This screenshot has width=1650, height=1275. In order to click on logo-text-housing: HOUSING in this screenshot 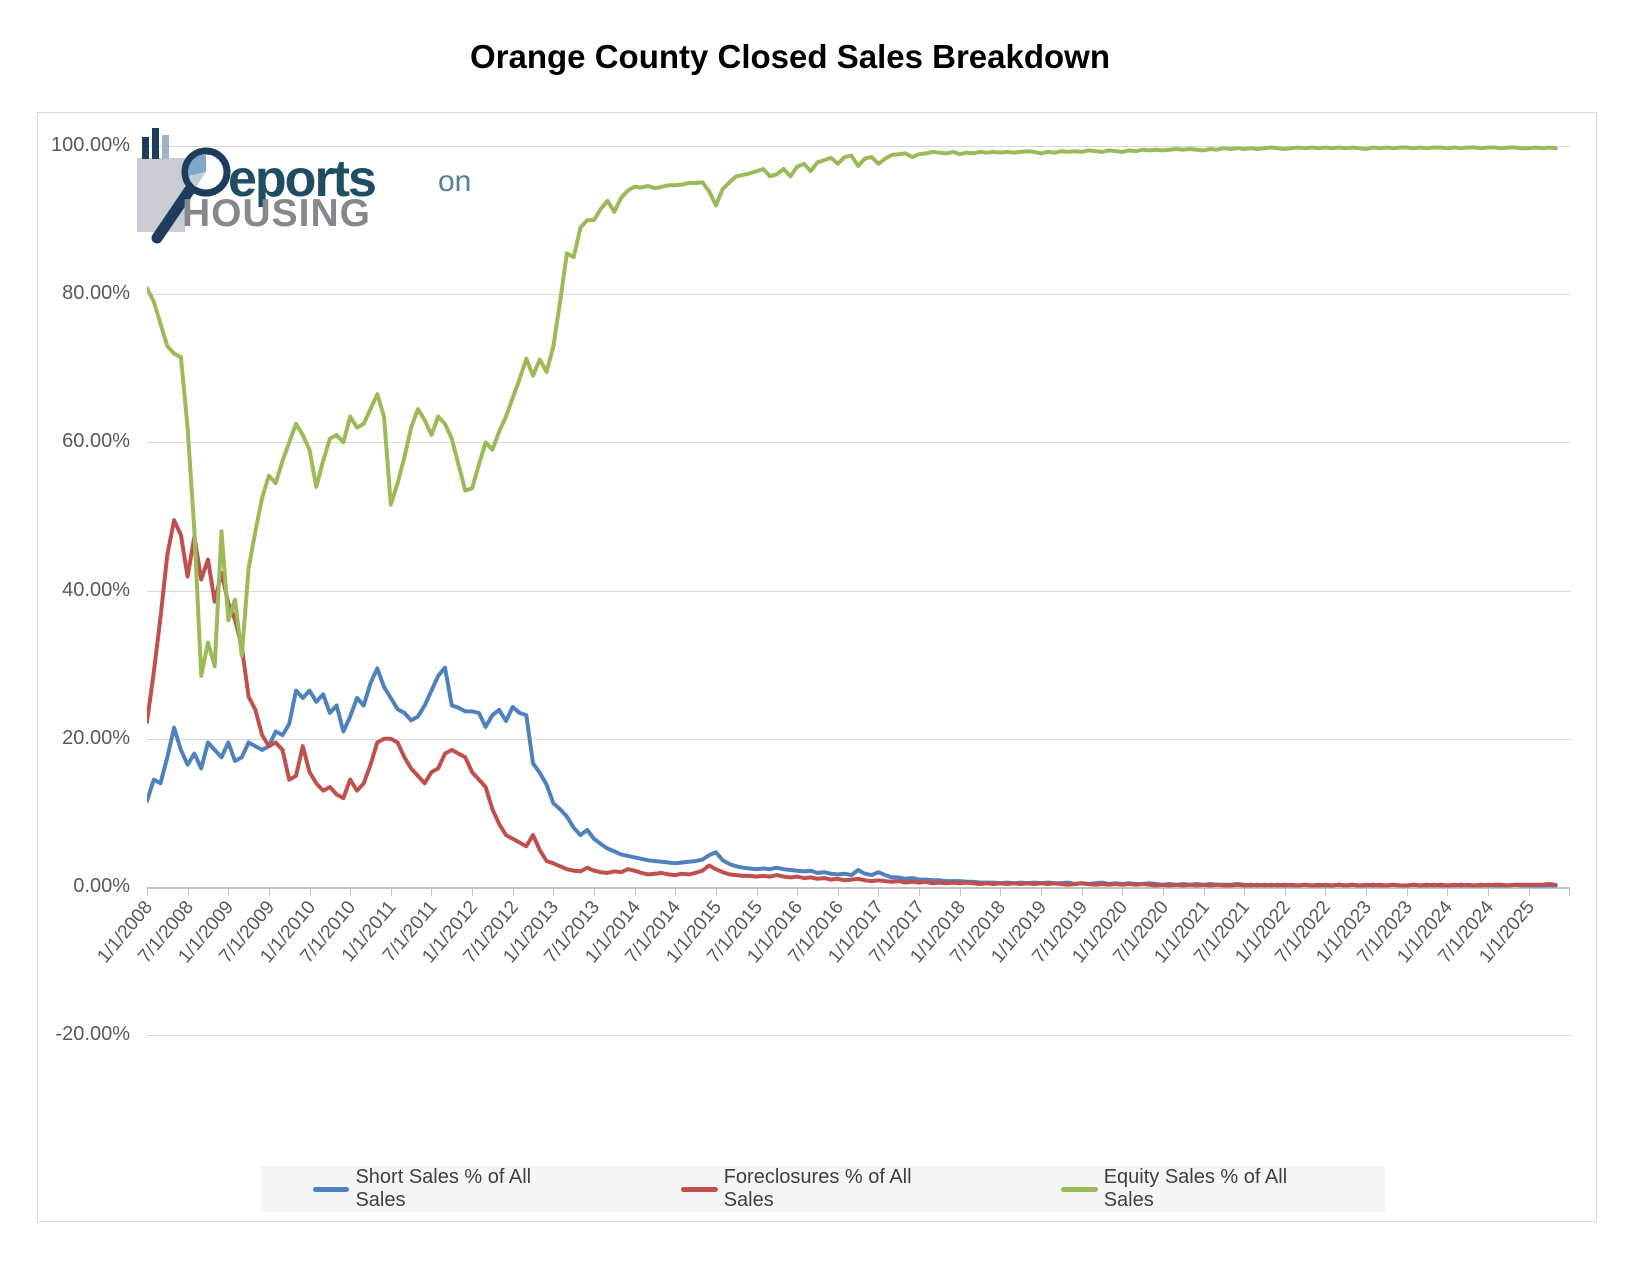, I will do `click(277, 213)`.